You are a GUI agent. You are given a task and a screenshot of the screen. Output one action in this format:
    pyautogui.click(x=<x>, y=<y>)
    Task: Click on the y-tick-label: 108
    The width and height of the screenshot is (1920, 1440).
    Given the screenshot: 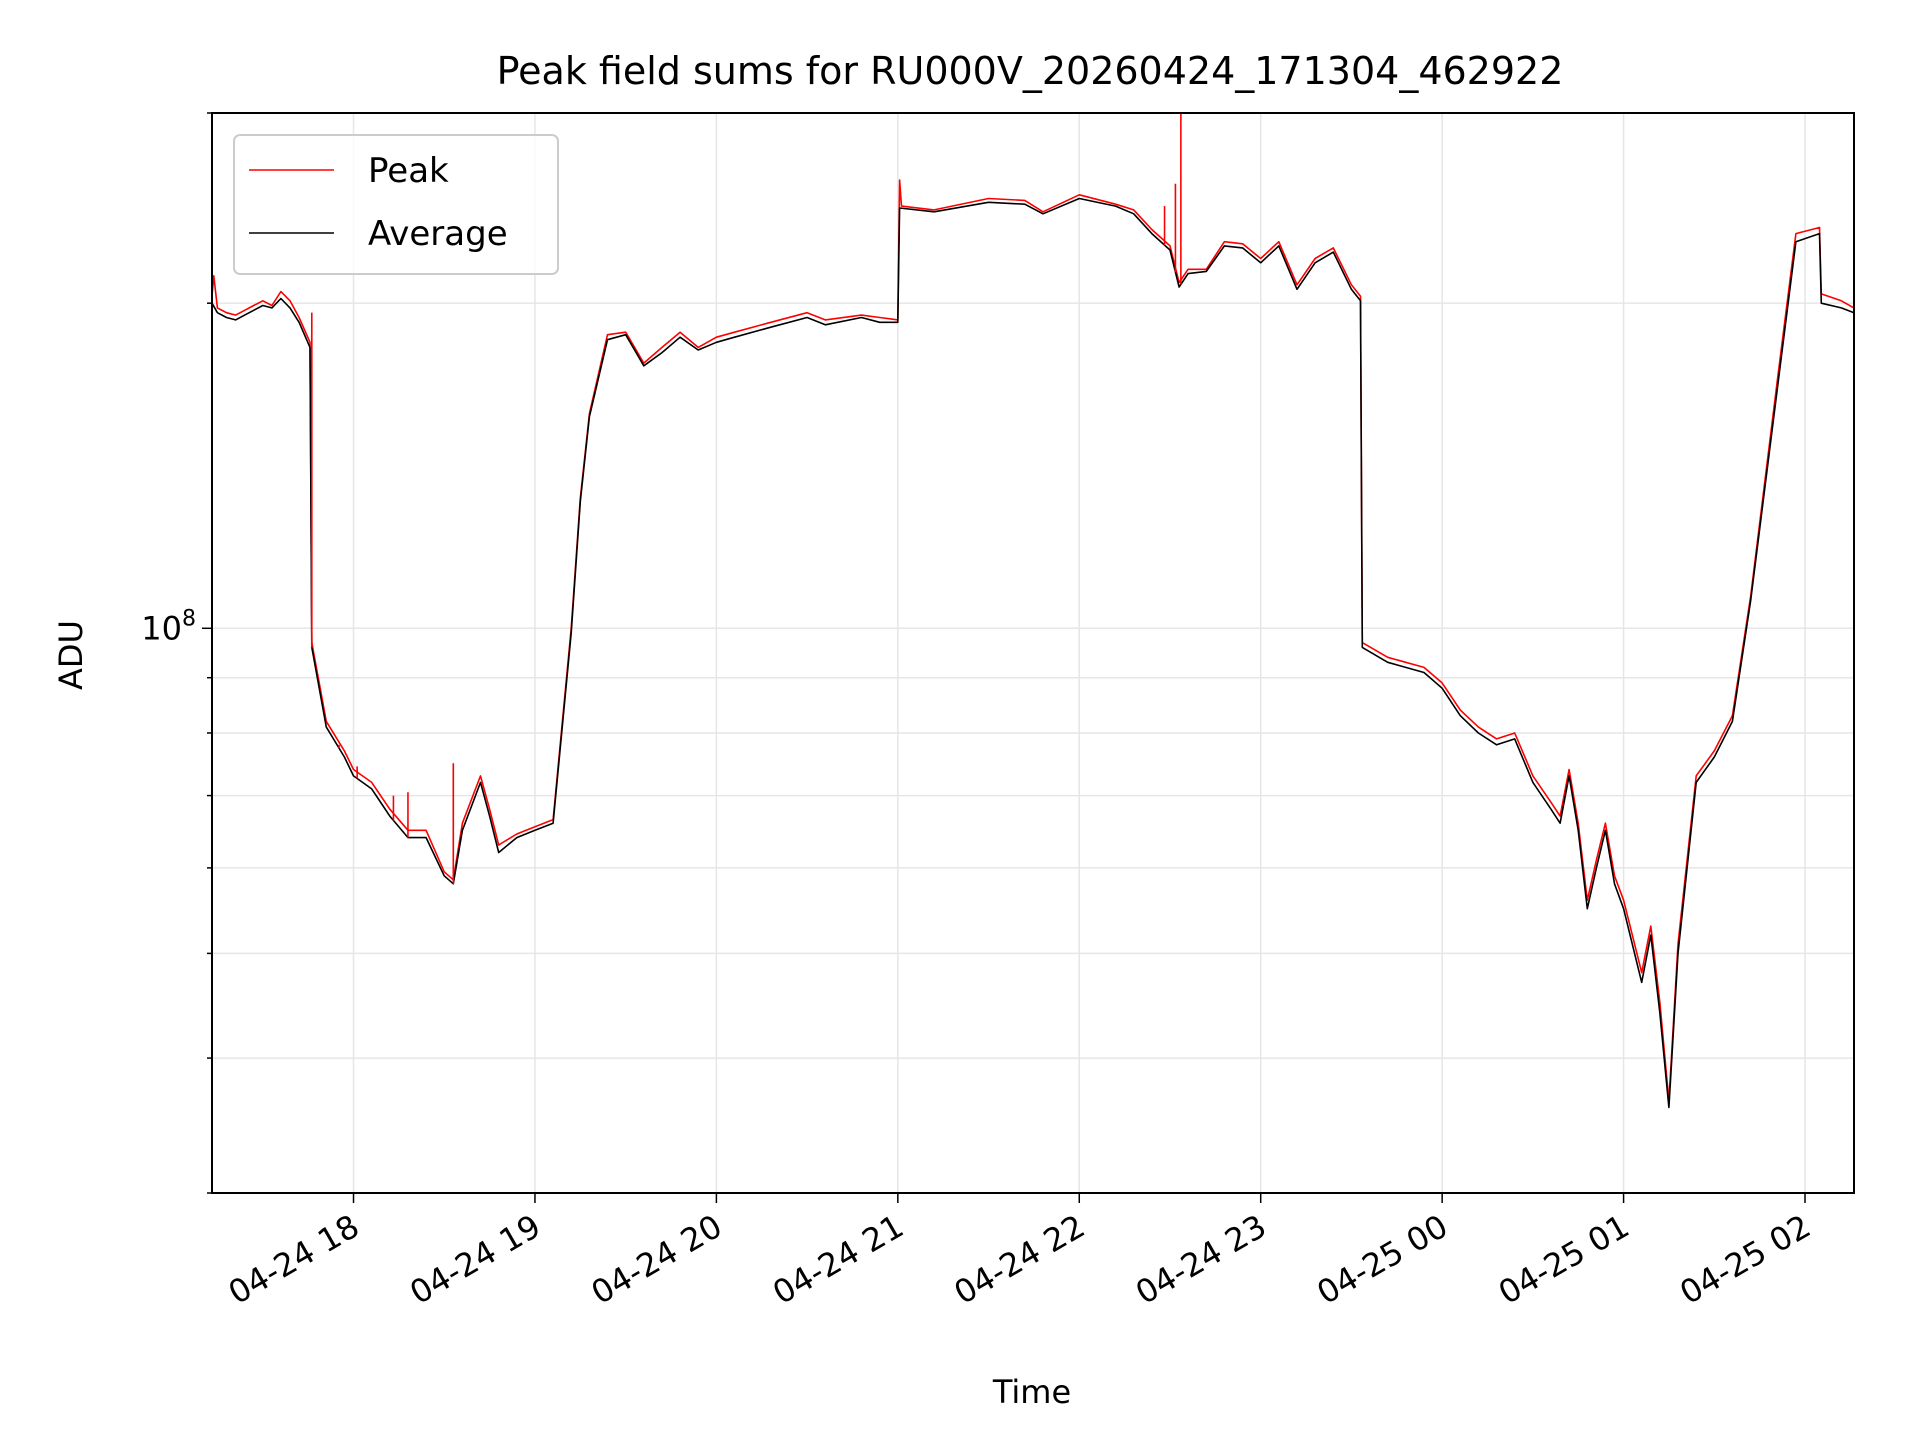 What is the action you would take?
    pyautogui.click(x=168, y=626)
    